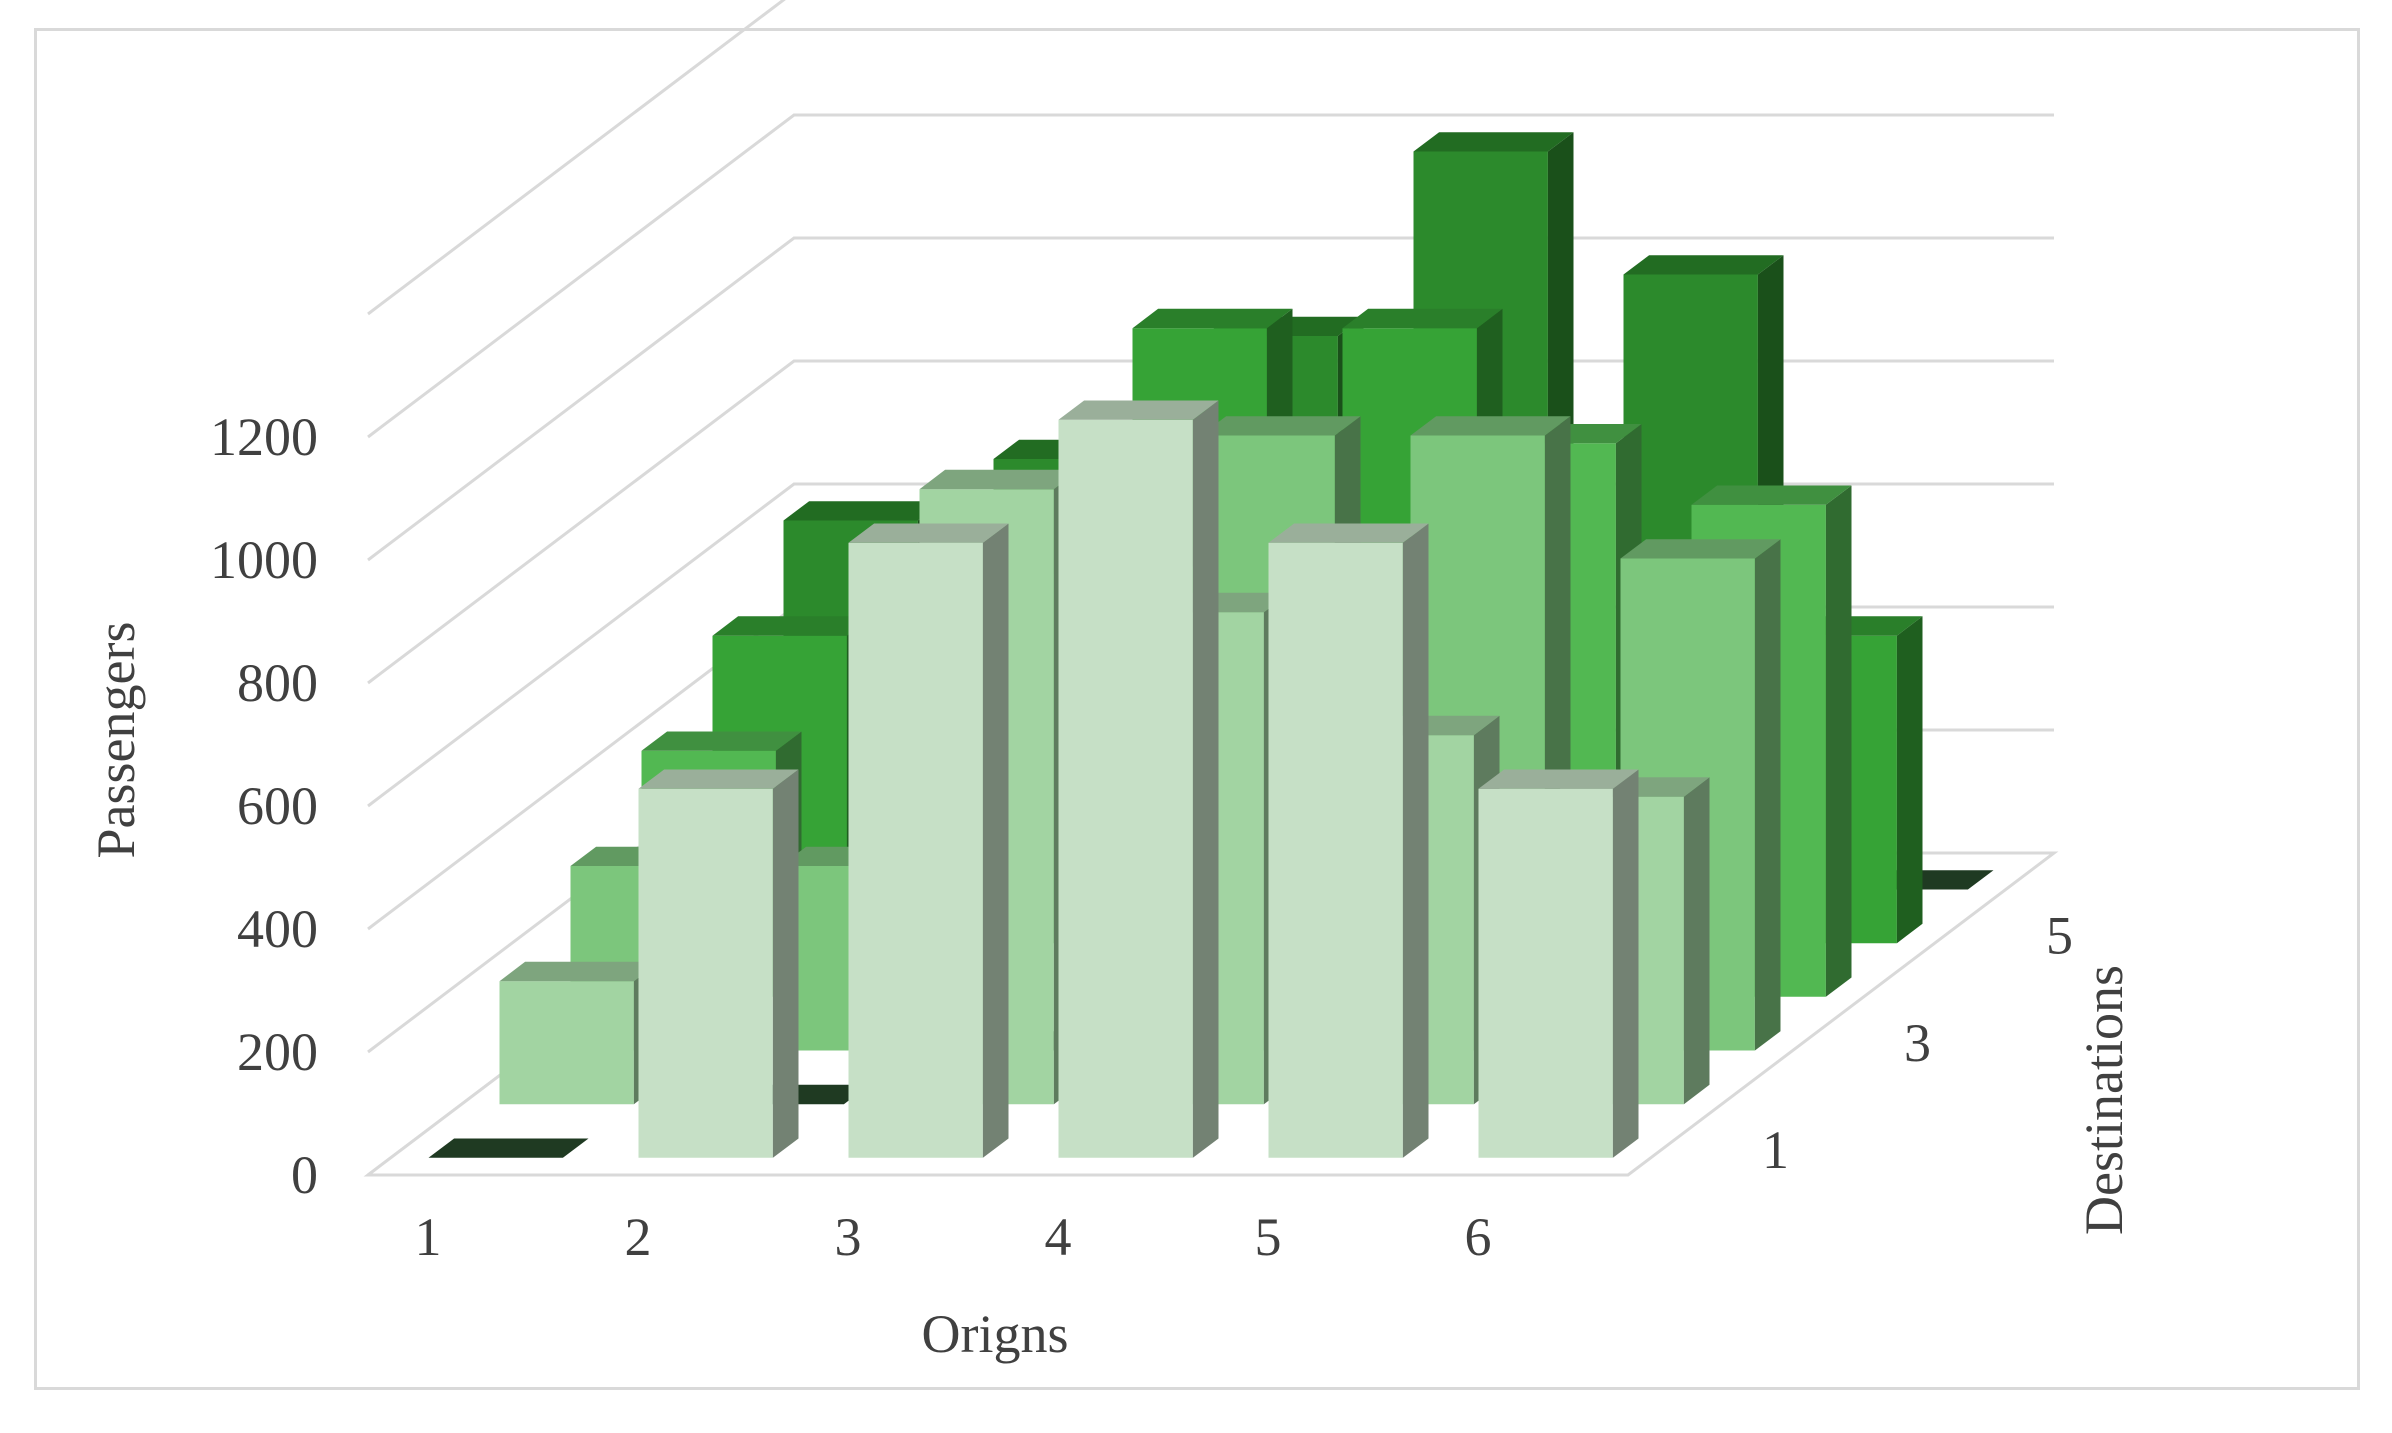 Image resolution: width=2392 pixels, height=1433 pixels. I want to click on x-tick-label: 5, so click(1268, 1237).